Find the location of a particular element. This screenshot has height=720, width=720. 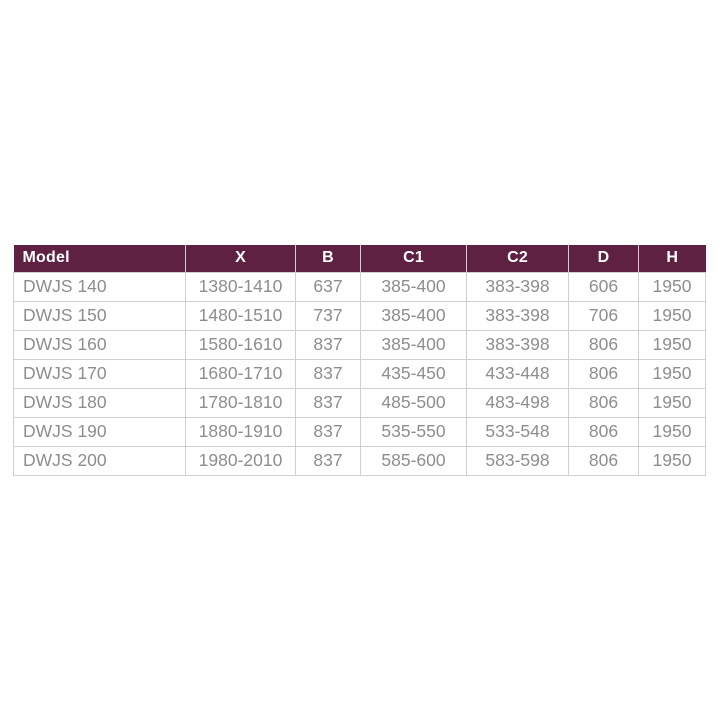

value-cell: 583-598 is located at coordinates (517, 460).